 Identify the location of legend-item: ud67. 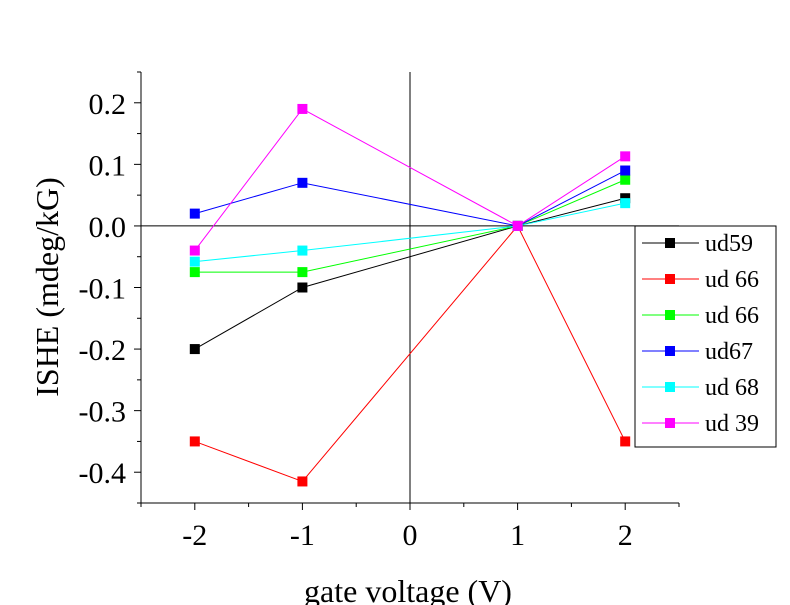
(697, 352).